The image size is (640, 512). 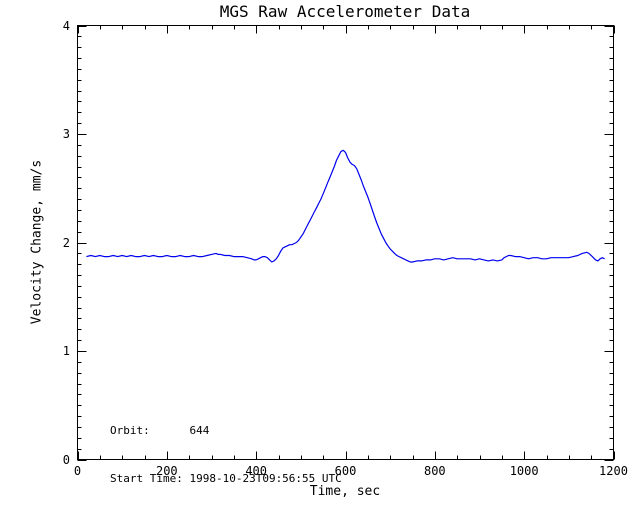 What do you see at coordinates (66, 134) in the screenshot?
I see `y-tick-label: 3` at bounding box center [66, 134].